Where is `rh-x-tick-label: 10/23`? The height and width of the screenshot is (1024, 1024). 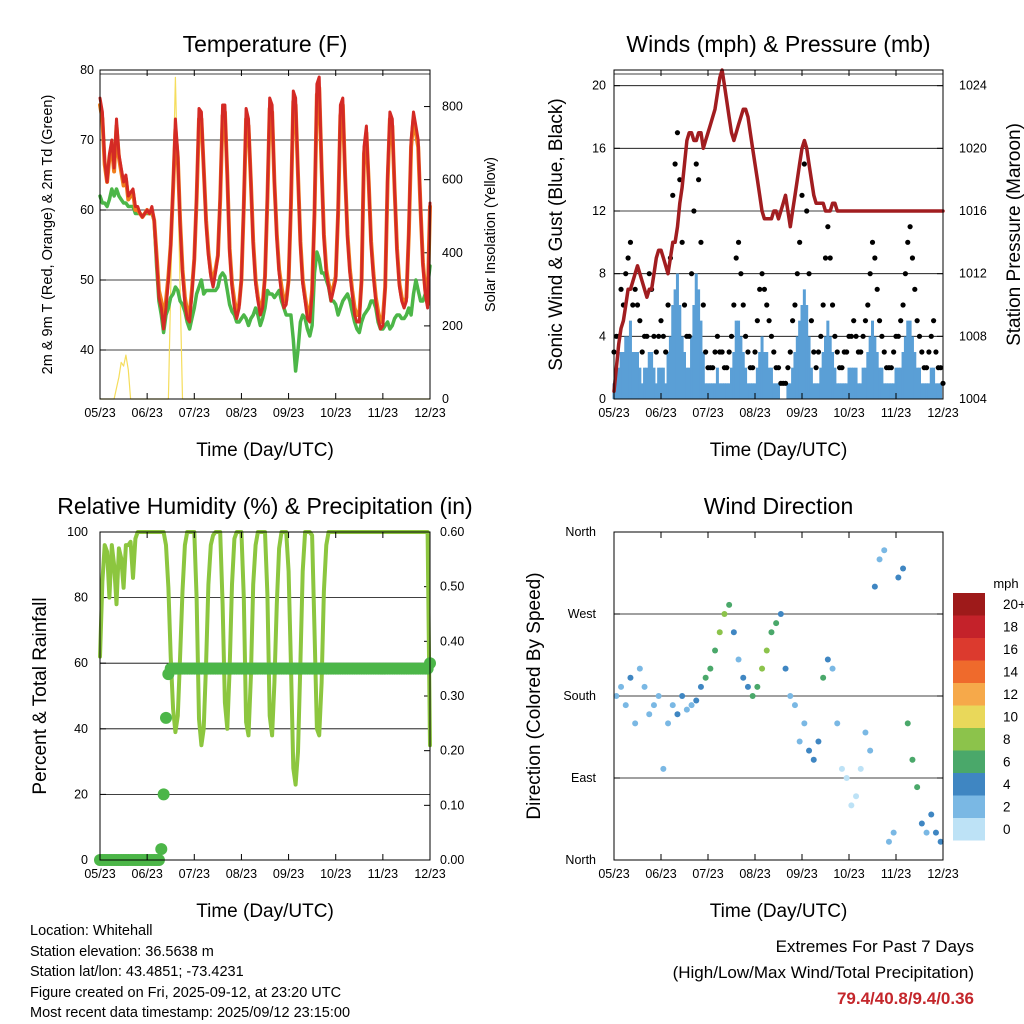 rh-x-tick-label: 10/23 is located at coordinates (335, 874).